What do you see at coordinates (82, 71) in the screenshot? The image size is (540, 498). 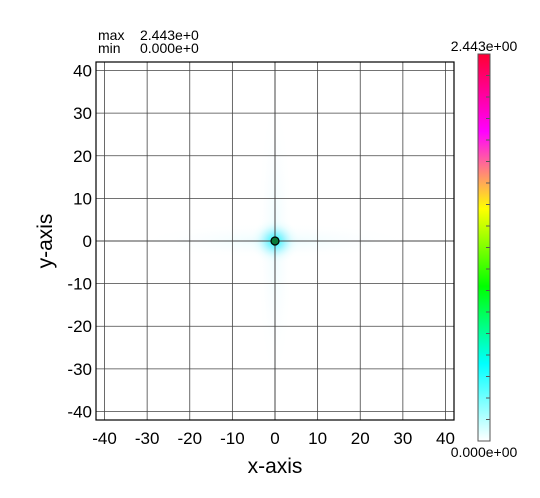 I see `y-tick-label: 40` at bounding box center [82, 71].